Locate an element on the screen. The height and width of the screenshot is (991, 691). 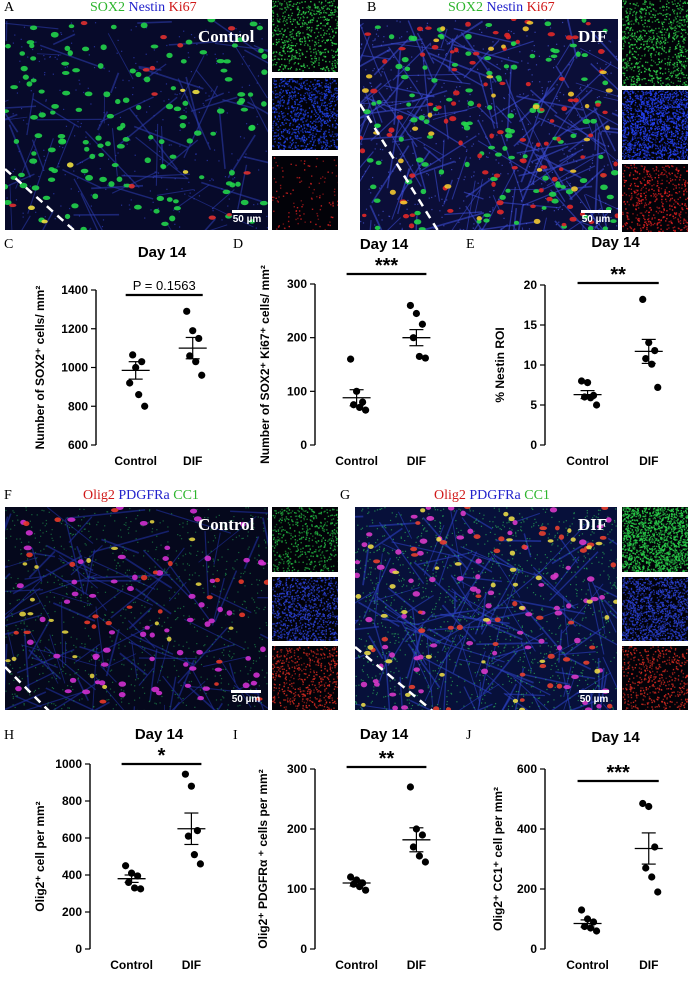
condition-label-b: DIF is located at coordinates (593, 36).